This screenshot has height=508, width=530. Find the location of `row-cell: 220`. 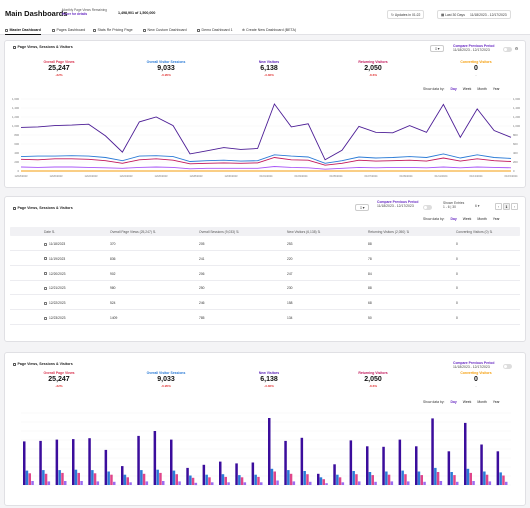

row-cell: 220 is located at coordinates (290, 258).